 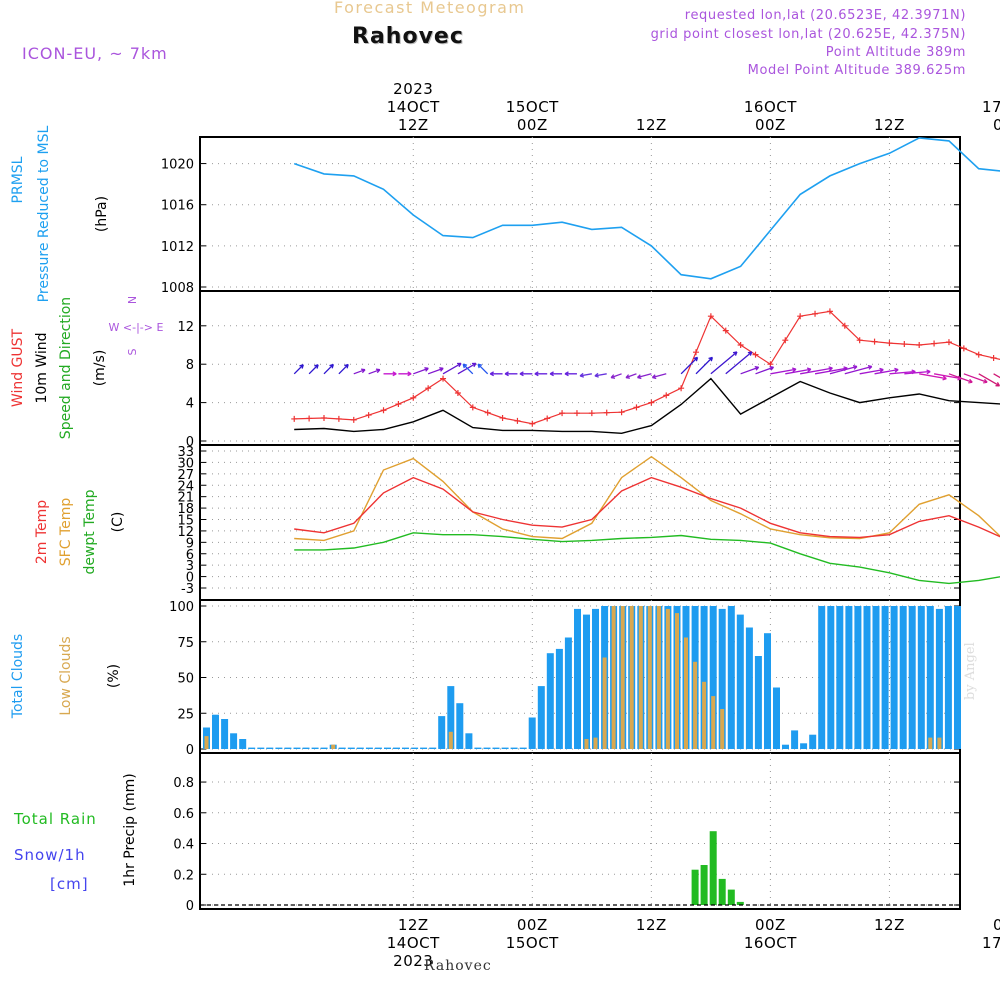 I want to click on time-label-bottom: 14OCT, so click(x=413, y=943).